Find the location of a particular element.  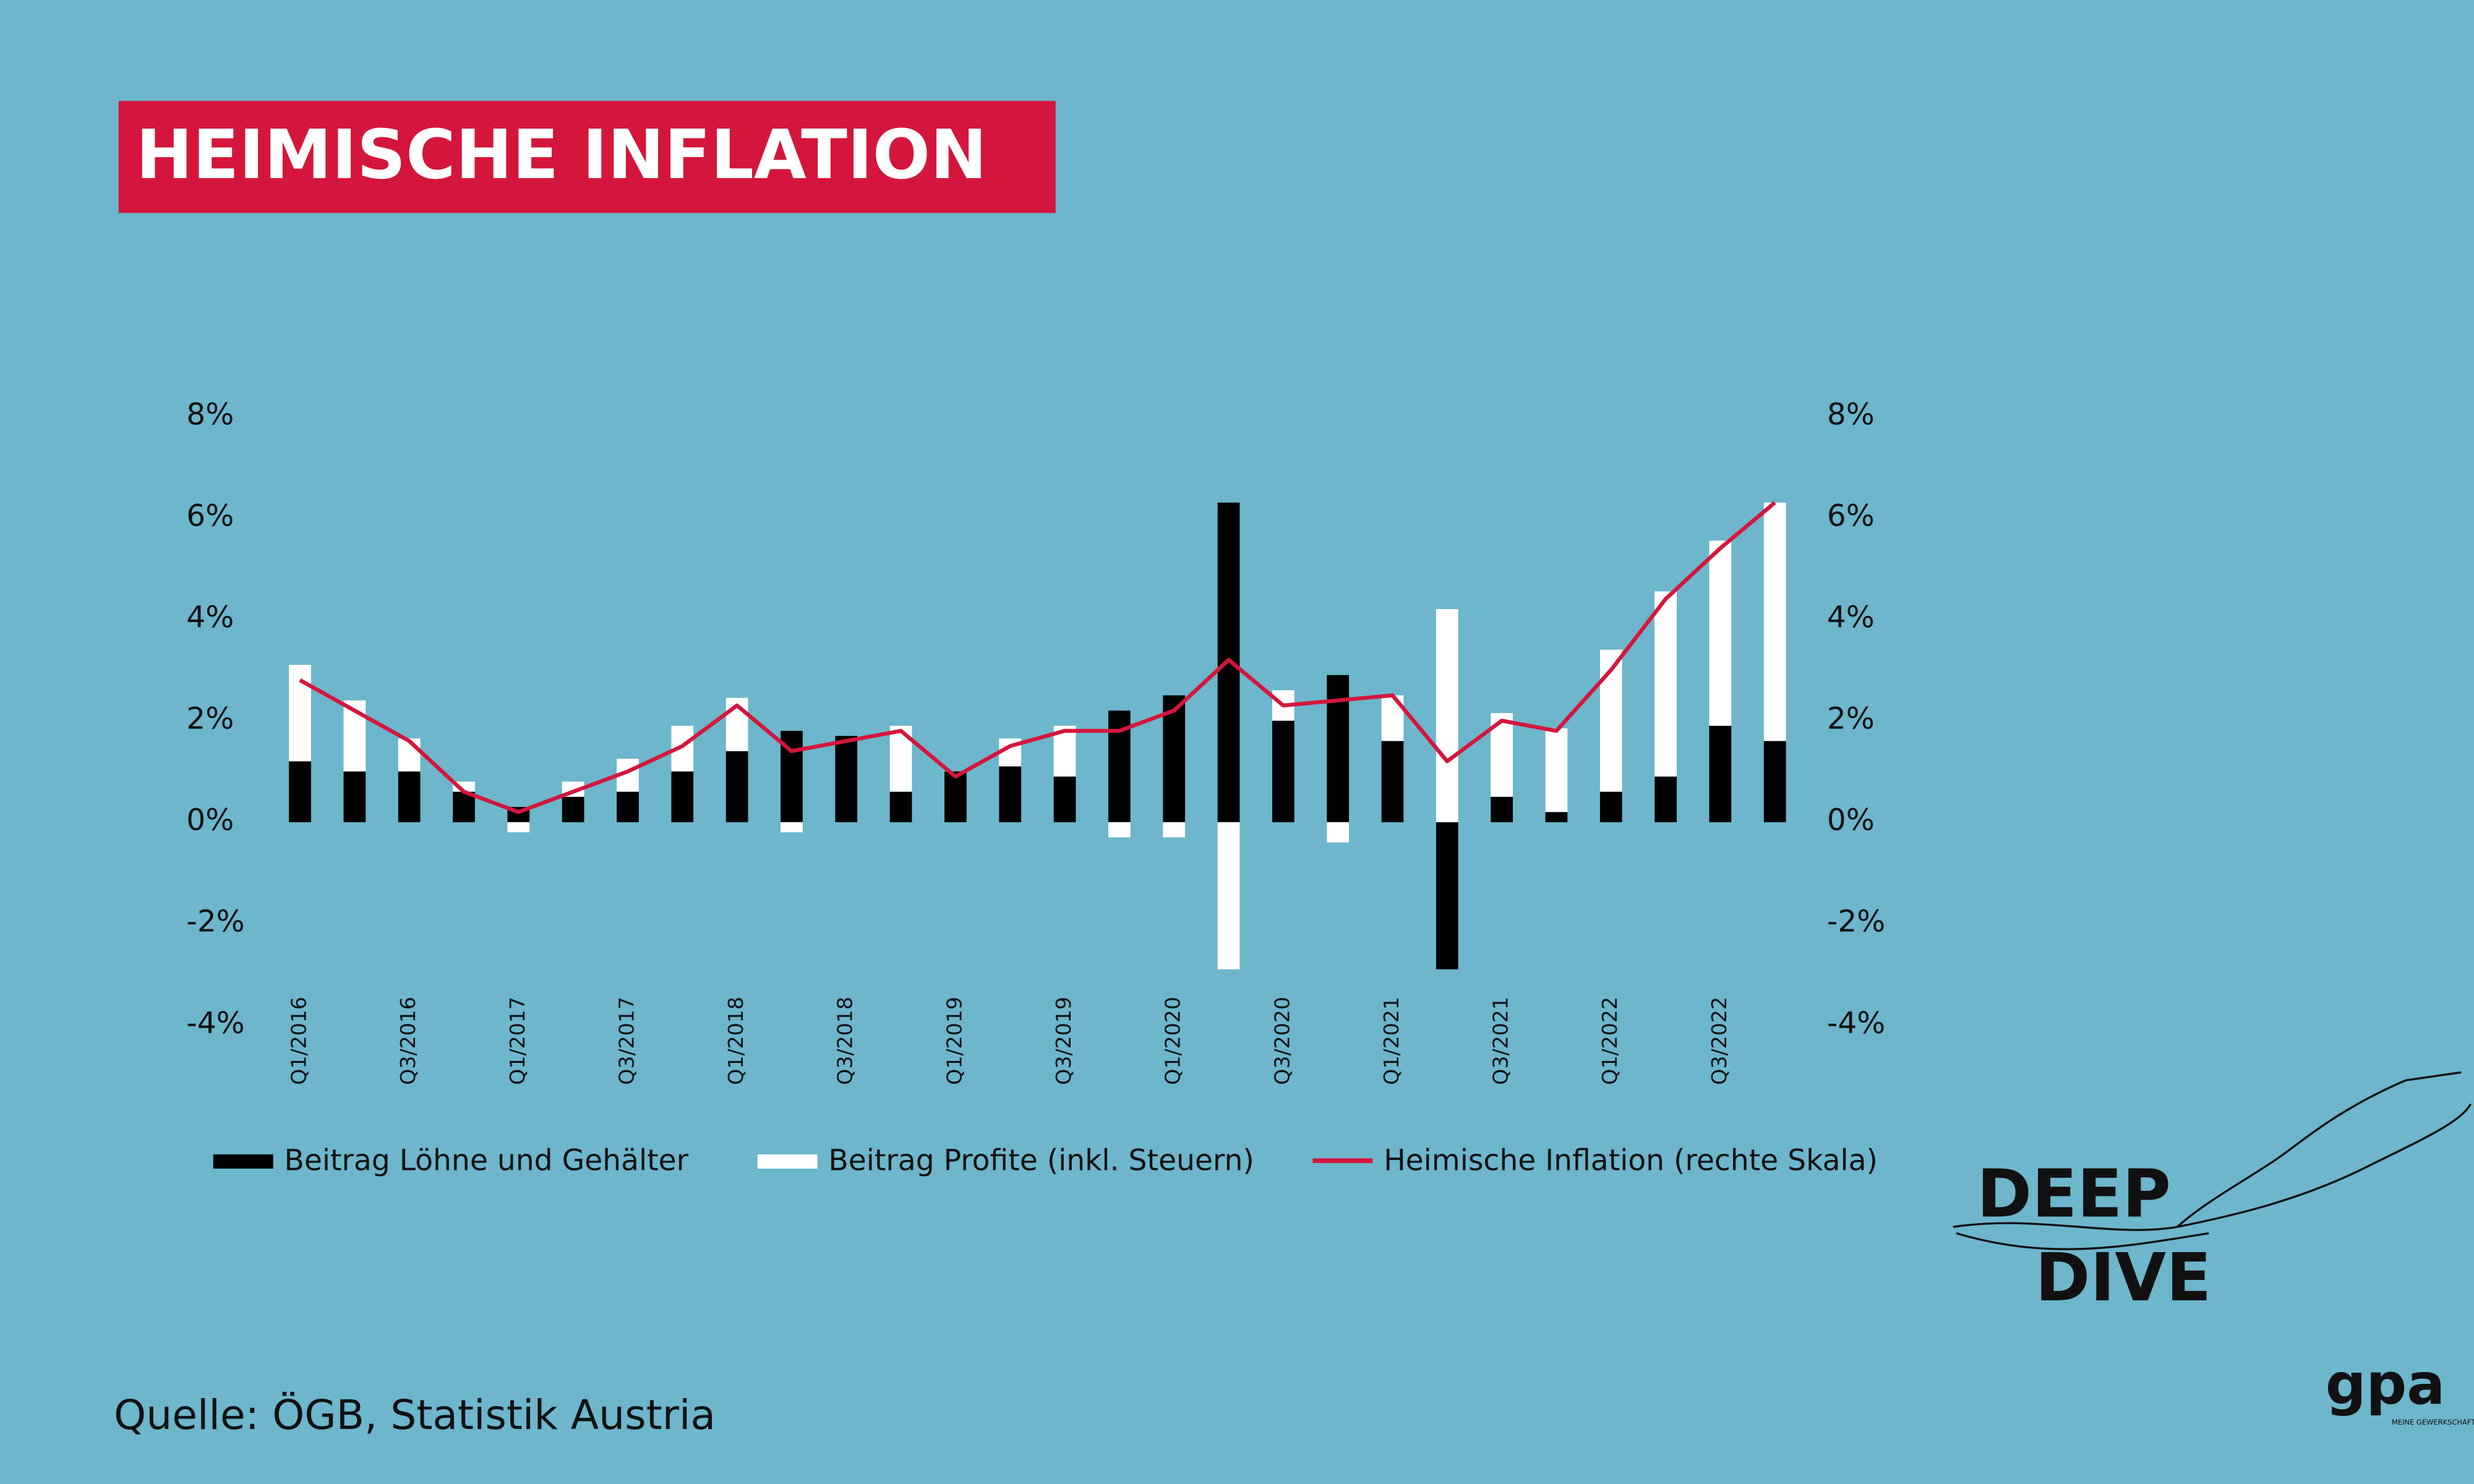

x-tick-label: Q3/2016 is located at coordinates (408, 1041).